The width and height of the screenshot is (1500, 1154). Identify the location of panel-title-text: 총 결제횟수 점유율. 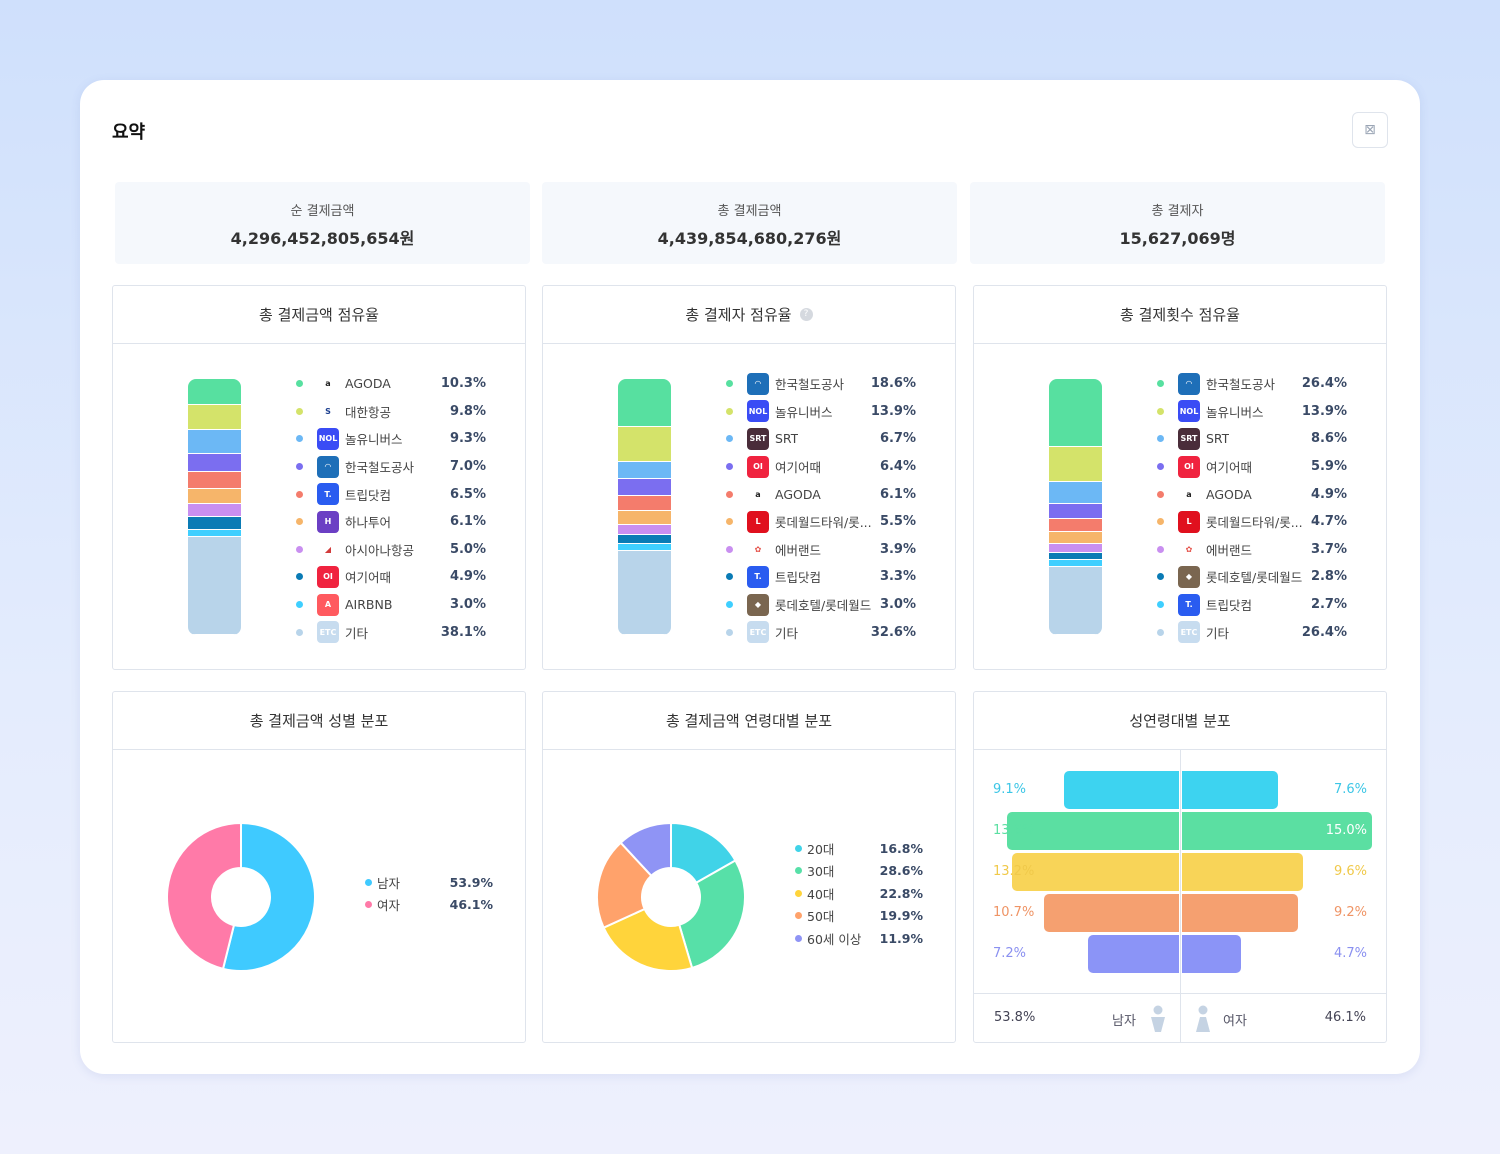
(1180, 315).